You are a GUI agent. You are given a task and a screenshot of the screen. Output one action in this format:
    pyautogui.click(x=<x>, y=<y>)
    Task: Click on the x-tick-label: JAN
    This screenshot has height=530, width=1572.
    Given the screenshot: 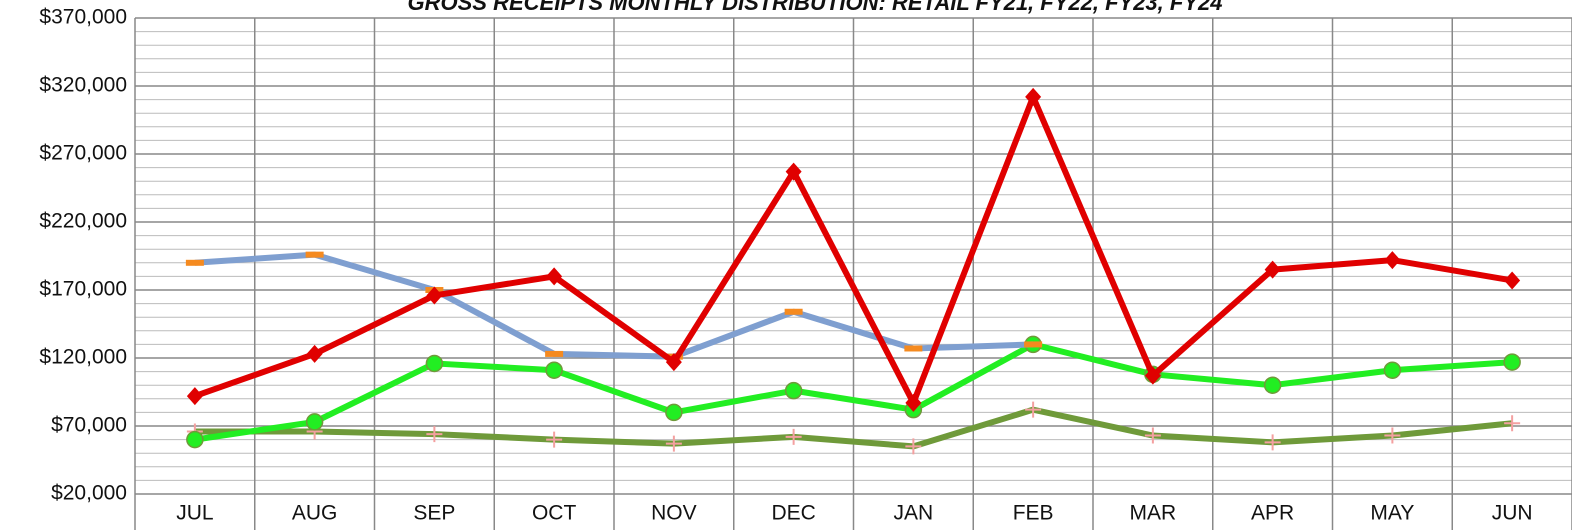 What is the action you would take?
    pyautogui.click(x=914, y=513)
    